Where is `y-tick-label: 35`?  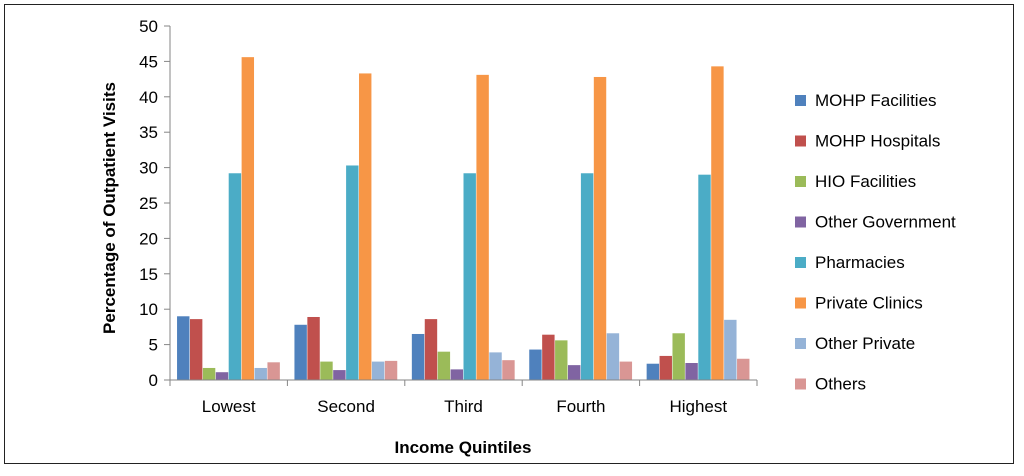 y-tick-label: 35 is located at coordinates (148, 132).